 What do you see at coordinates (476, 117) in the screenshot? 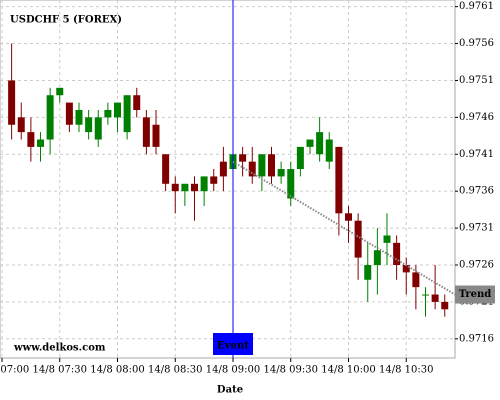
I see `y-tick-label: 0.9746` at bounding box center [476, 117].